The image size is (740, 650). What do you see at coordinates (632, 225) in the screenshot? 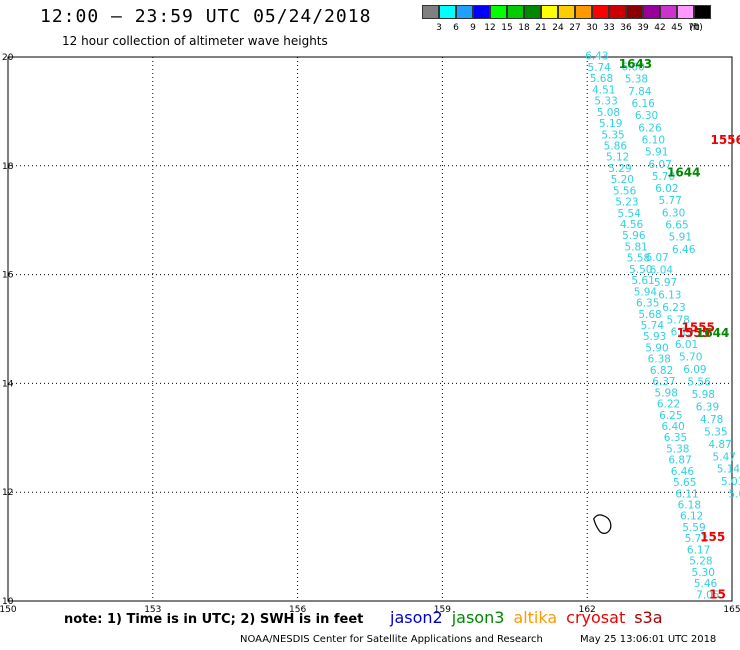
I see `wave-height-value: 4.56` at bounding box center [632, 225].